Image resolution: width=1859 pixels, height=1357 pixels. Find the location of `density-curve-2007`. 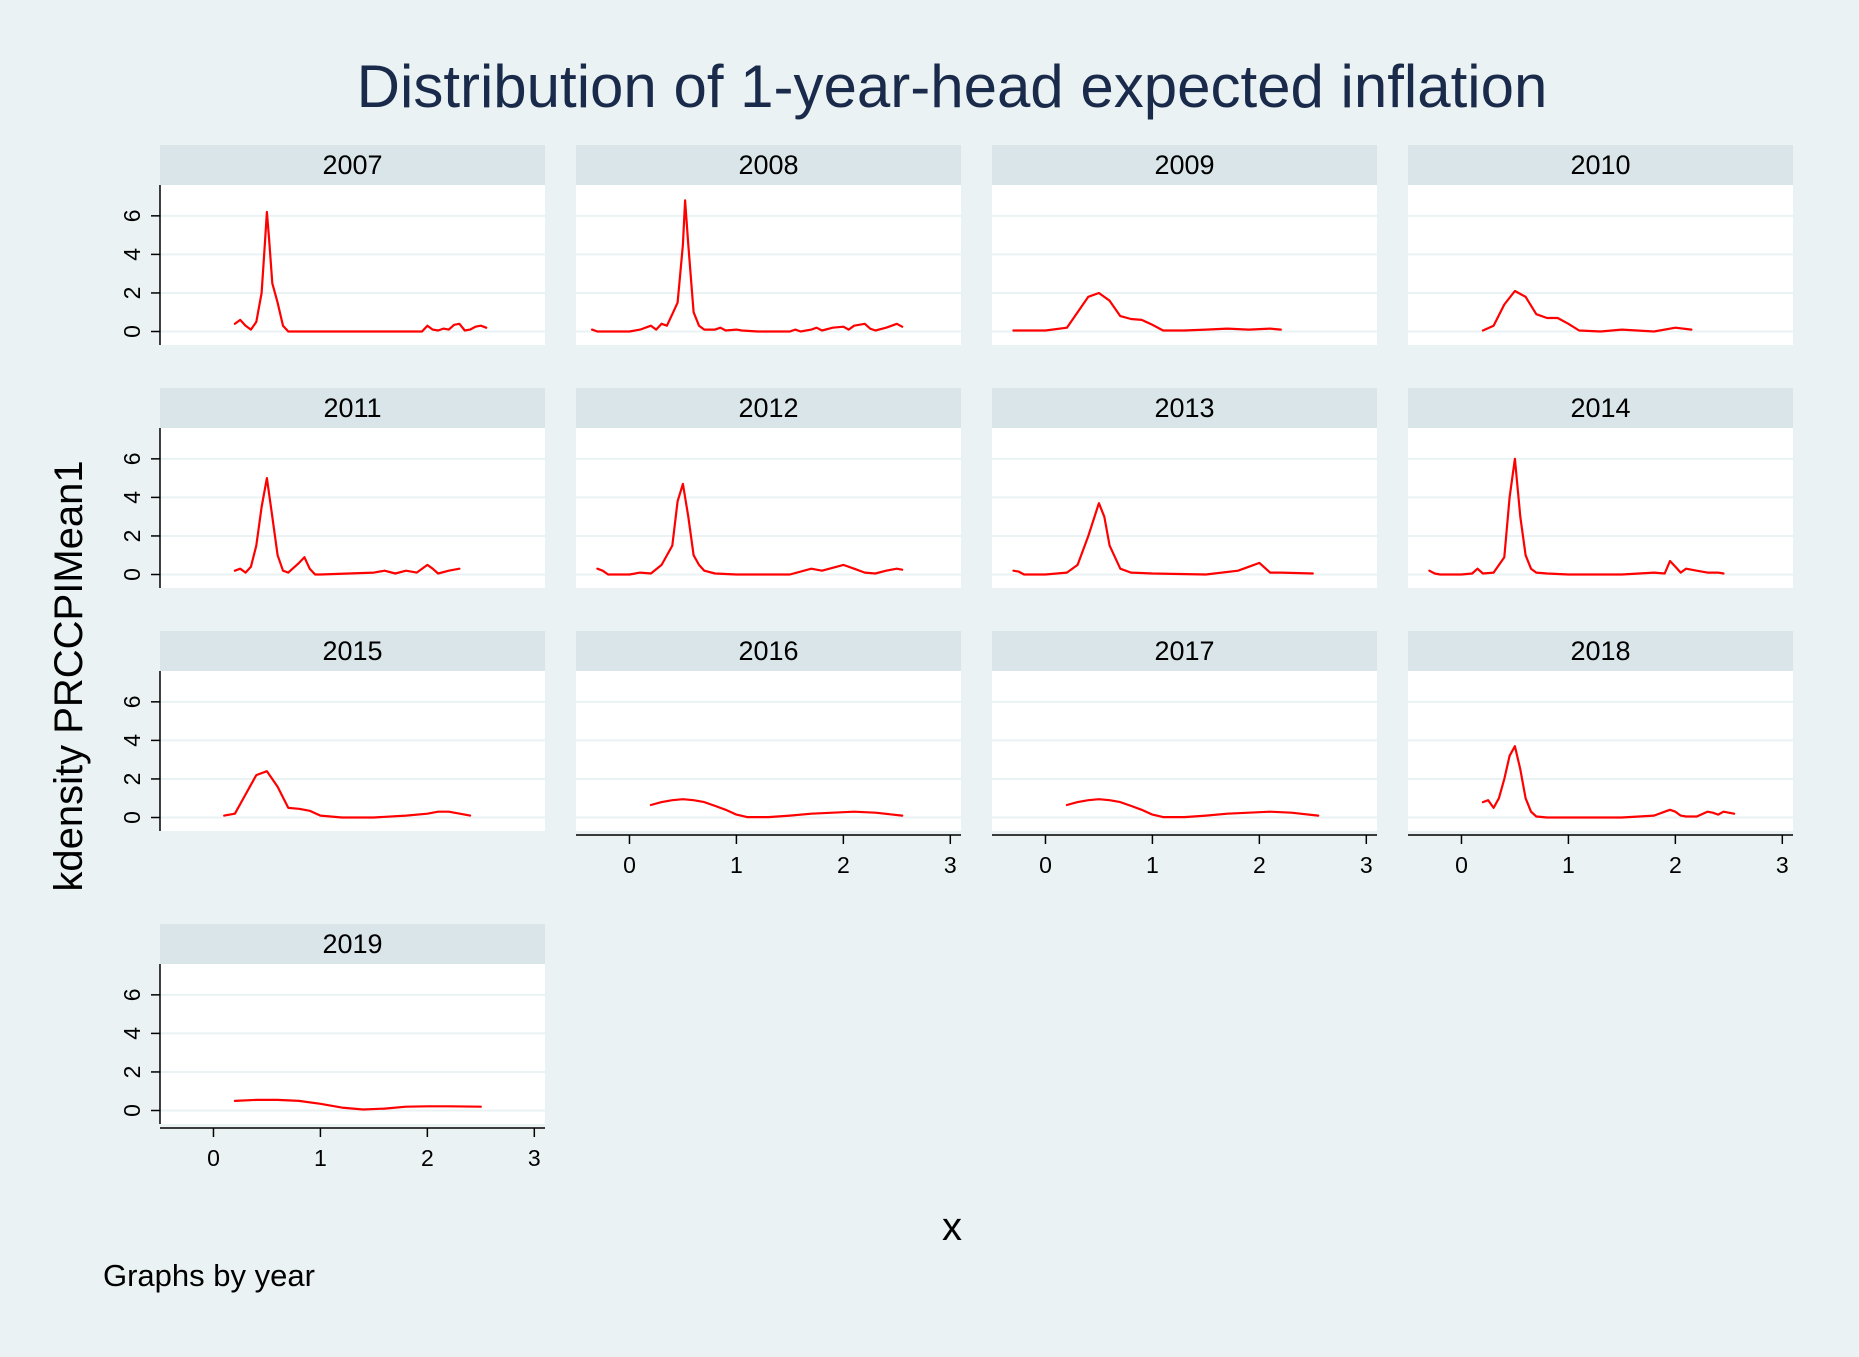

density-curve-2007 is located at coordinates (360, 271).